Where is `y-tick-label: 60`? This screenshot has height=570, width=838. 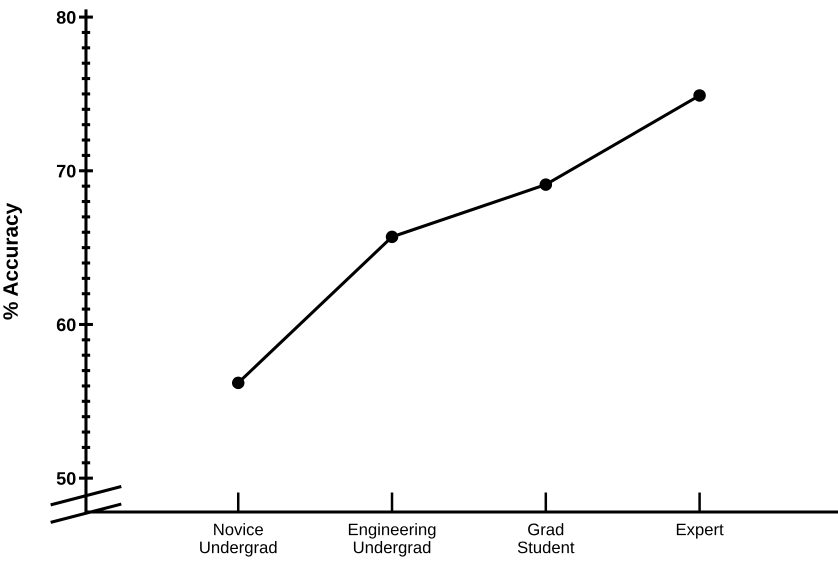
y-tick-label: 60 is located at coordinates (66, 325).